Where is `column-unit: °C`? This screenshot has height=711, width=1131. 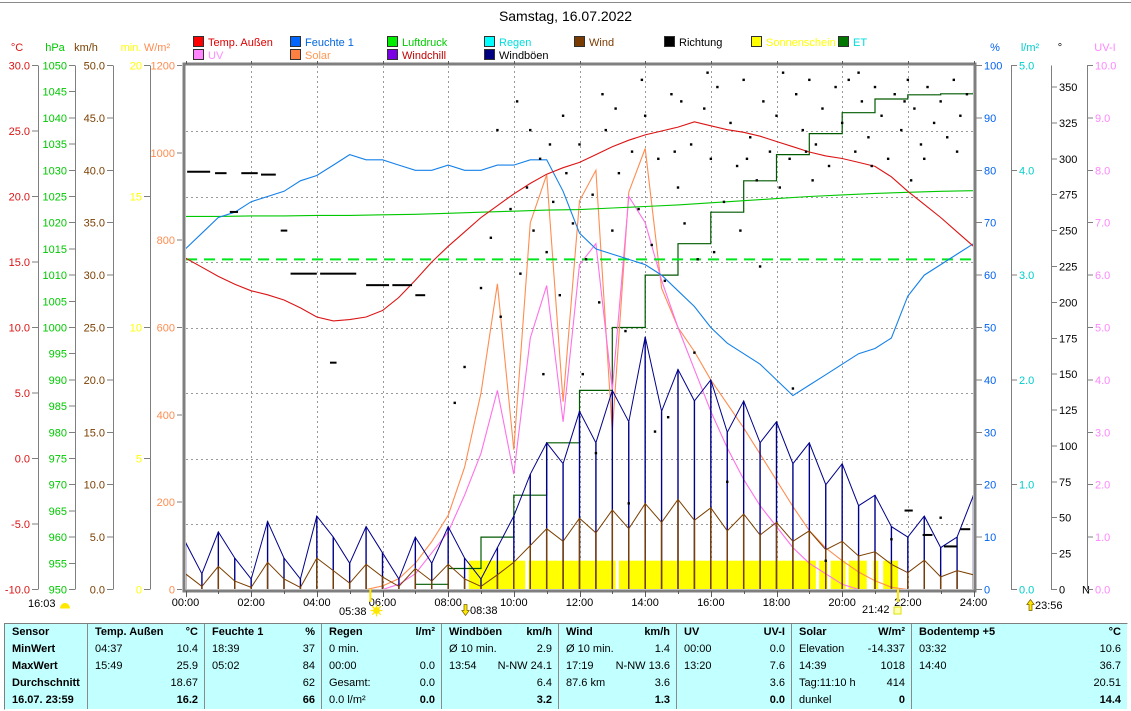 column-unit: °C is located at coordinates (191, 632).